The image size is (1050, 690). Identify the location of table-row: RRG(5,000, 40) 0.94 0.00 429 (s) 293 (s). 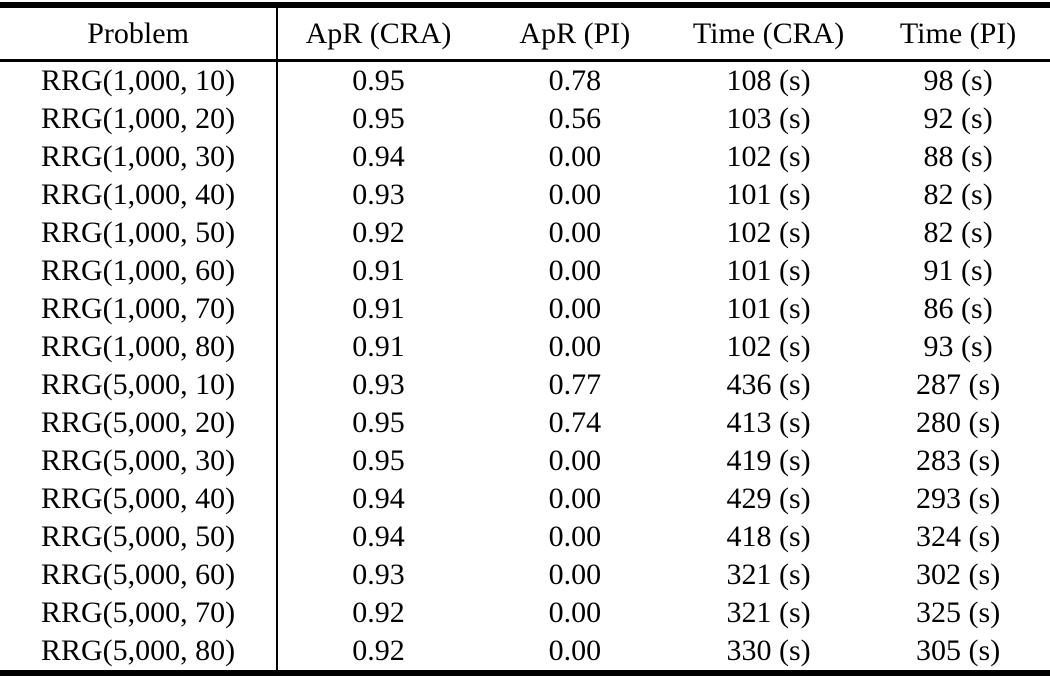
(525, 499).